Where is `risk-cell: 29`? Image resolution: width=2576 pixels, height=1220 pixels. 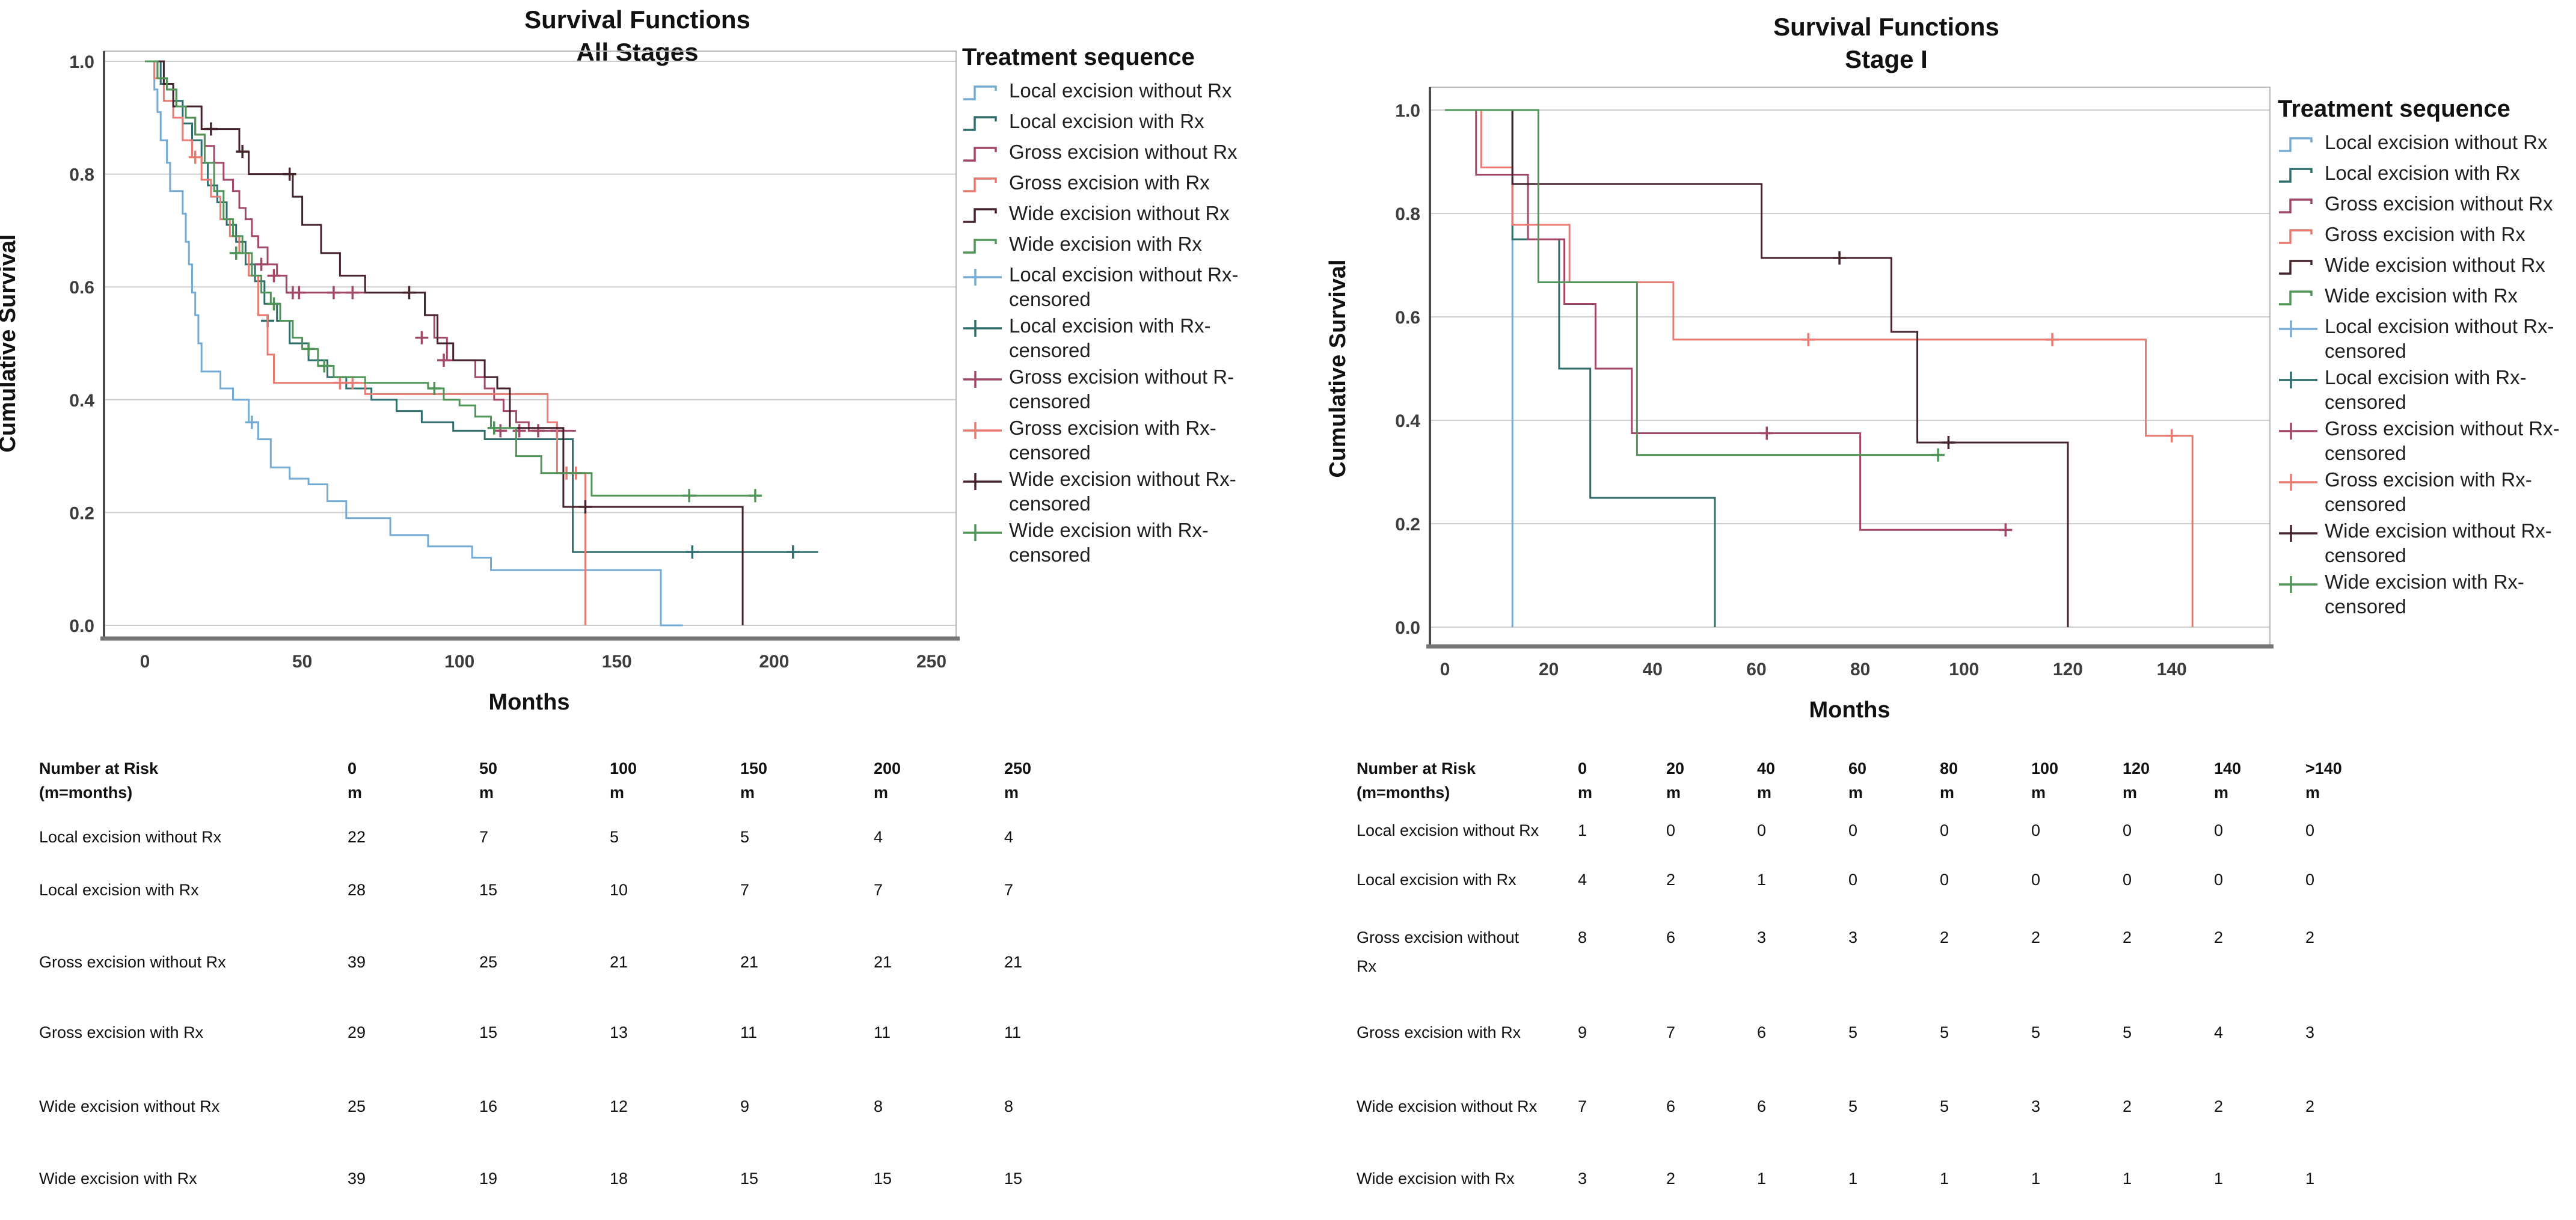 risk-cell: 29 is located at coordinates (357, 1032).